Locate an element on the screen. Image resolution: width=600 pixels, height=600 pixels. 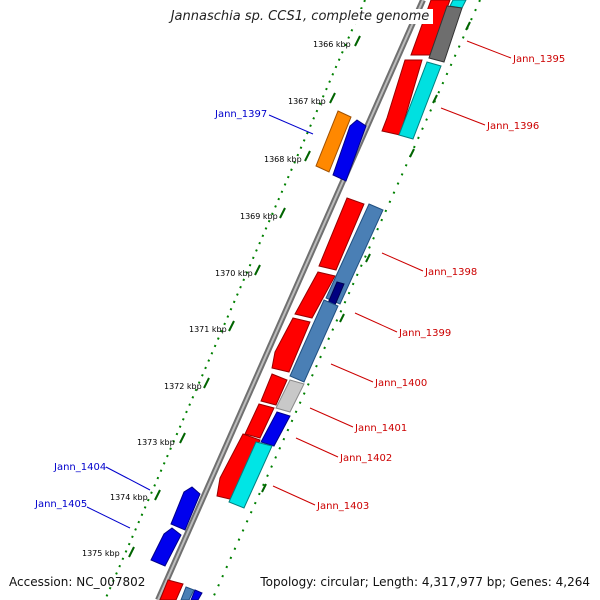
cds-jann-1397-orange is located at coordinates (333, 141).